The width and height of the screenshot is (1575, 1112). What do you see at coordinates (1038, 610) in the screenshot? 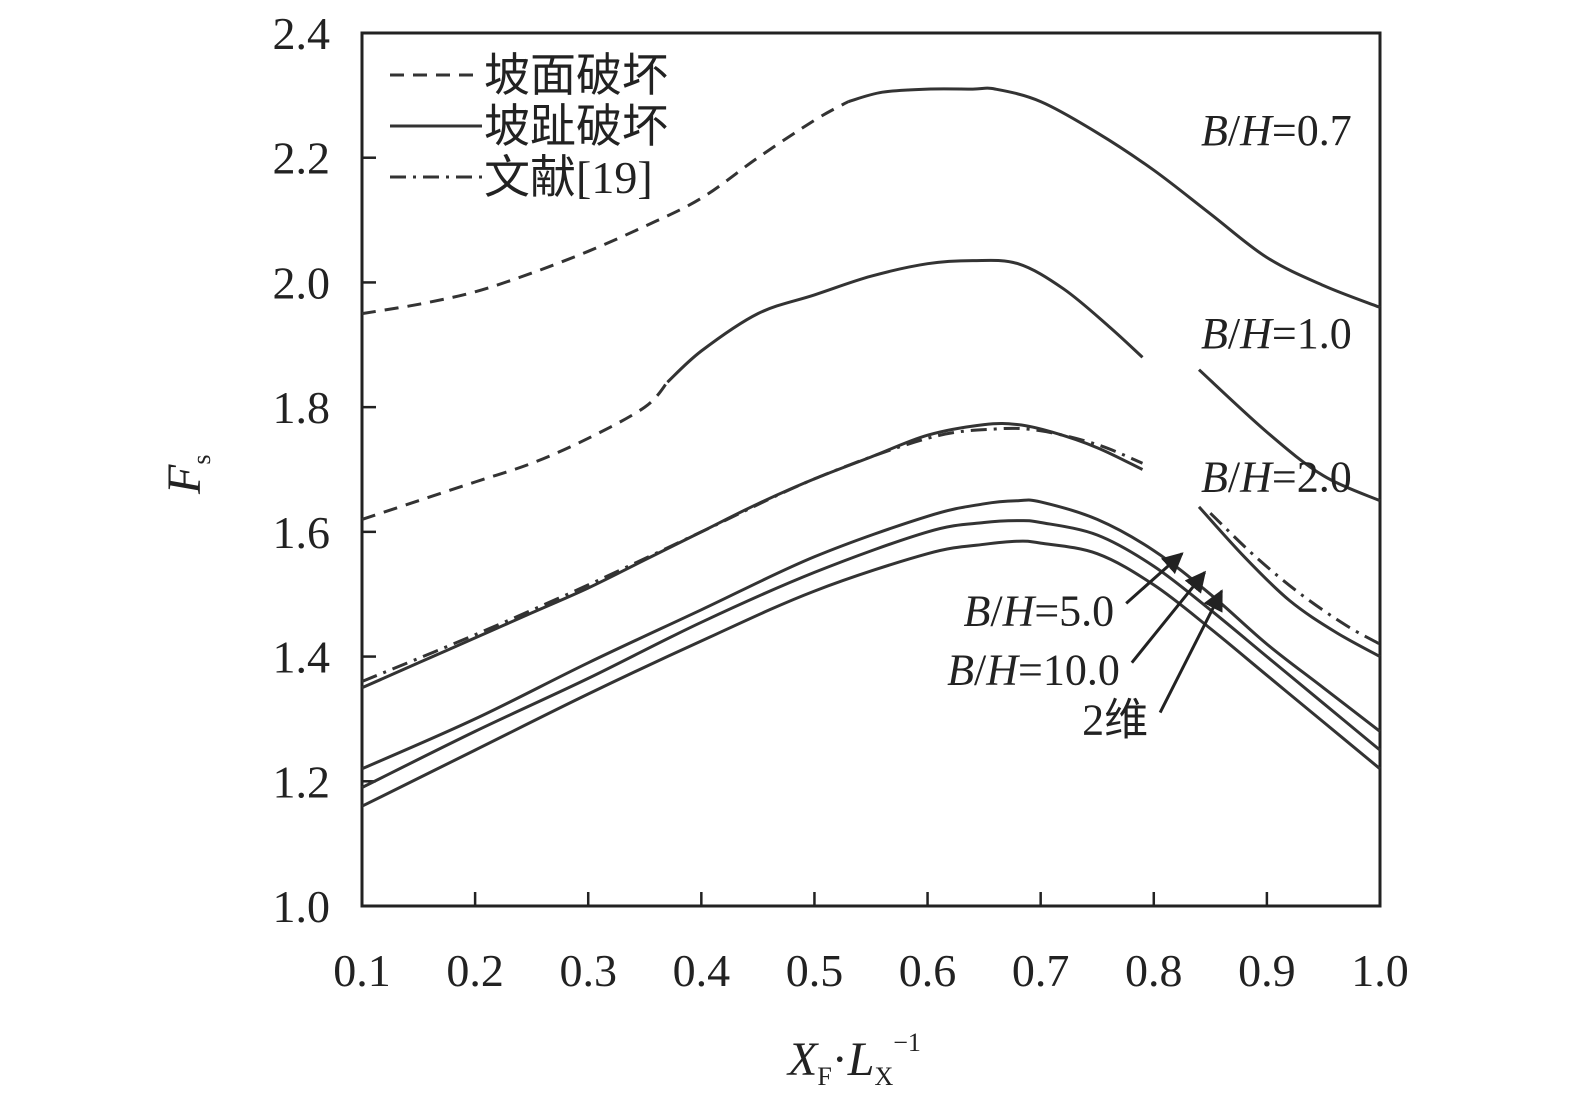
I see `curve-label: B/H=5.0` at bounding box center [1038, 610].